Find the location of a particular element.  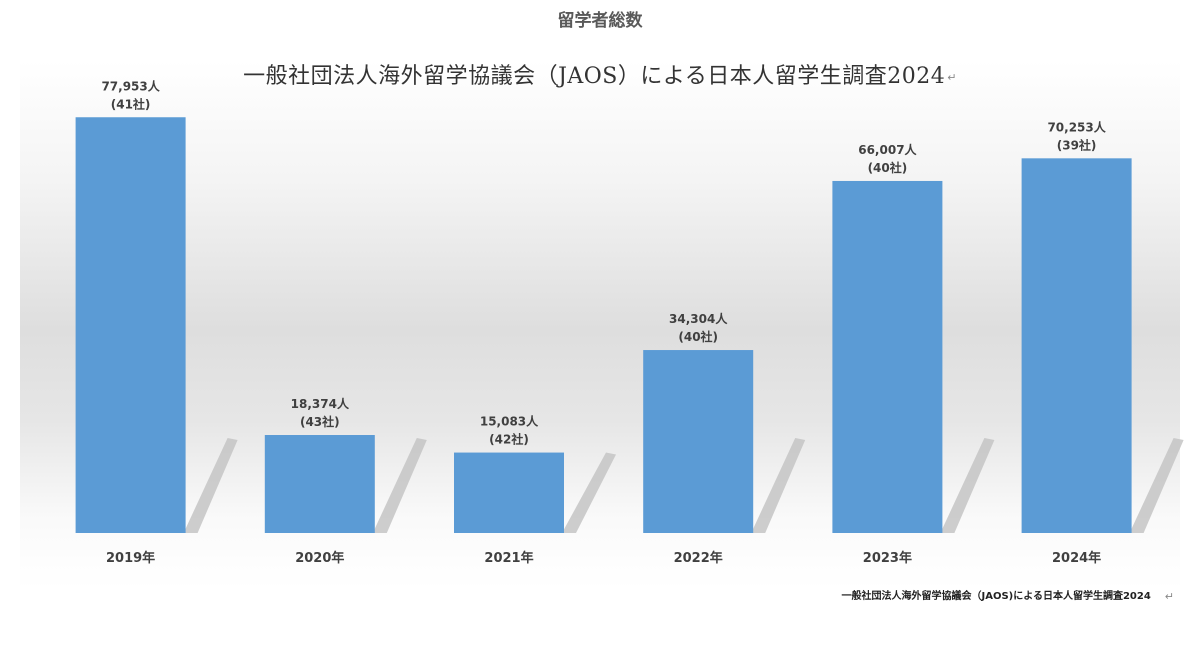

data-label-companies: (43社) is located at coordinates (320, 421).